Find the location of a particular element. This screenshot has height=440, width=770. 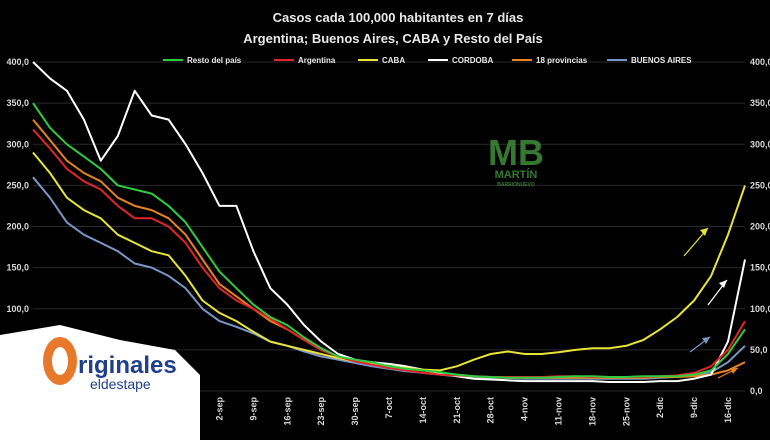

x-tick: 2-dic is located at coordinates (660, 407).